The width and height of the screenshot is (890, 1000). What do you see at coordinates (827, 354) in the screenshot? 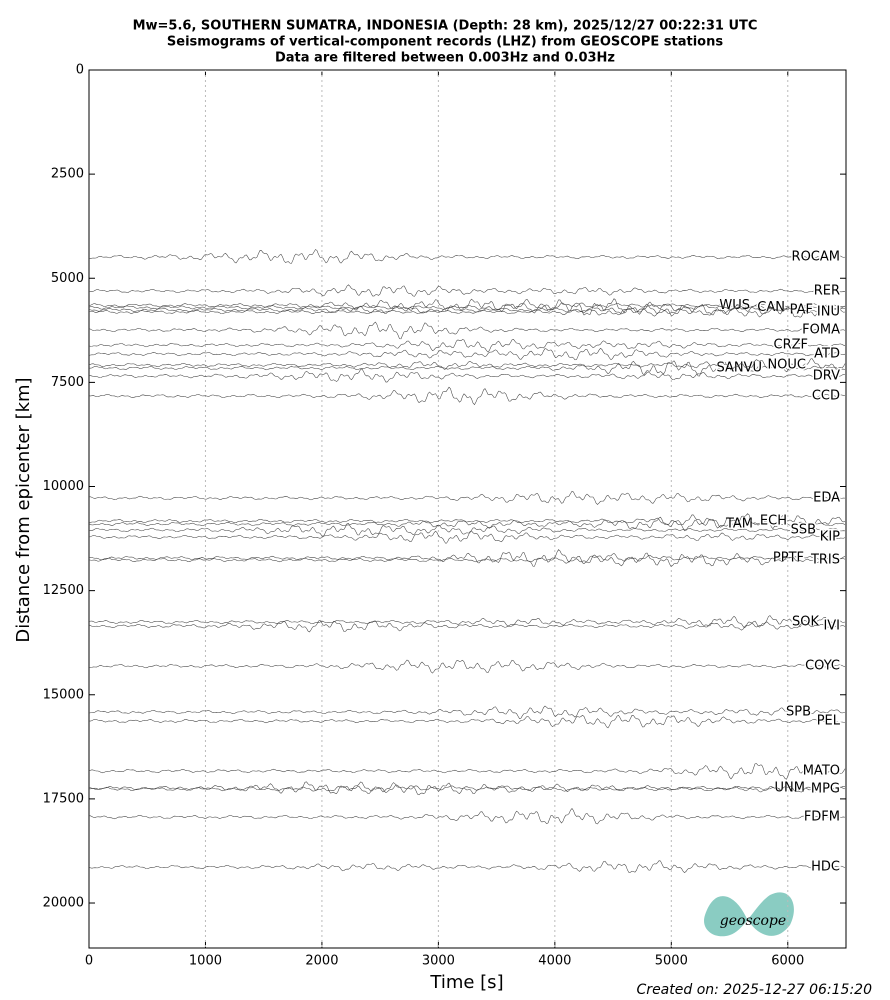
I see `station-label: ATD` at bounding box center [827, 354].